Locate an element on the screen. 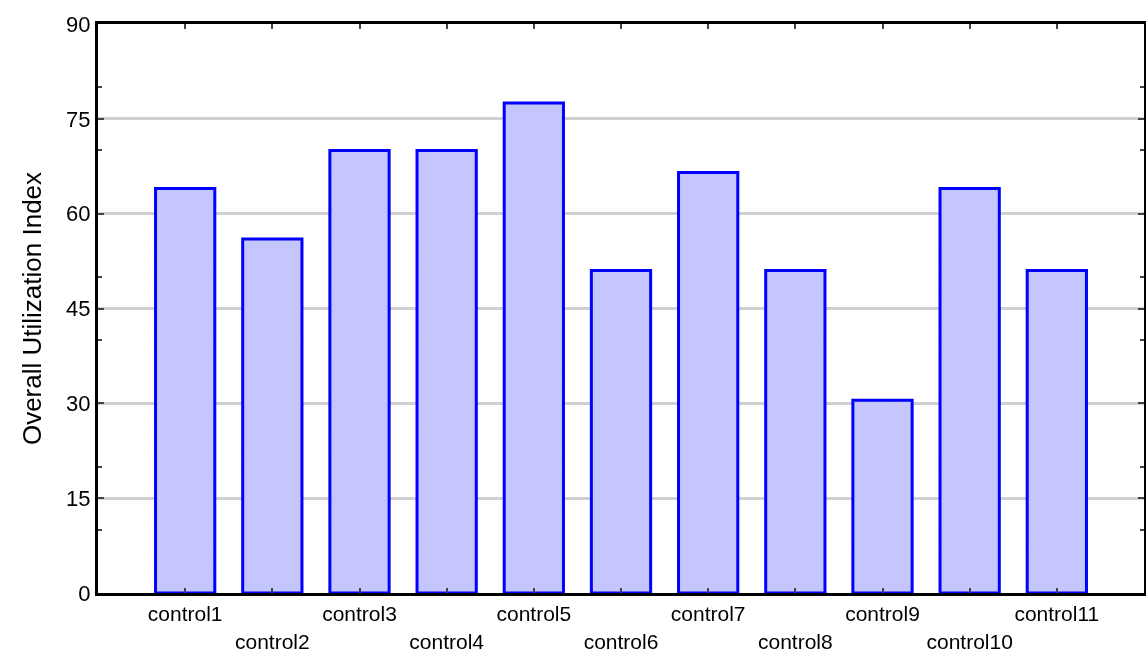 The height and width of the screenshot is (670, 1146). x-tick-label: control6 is located at coordinates (621, 641).